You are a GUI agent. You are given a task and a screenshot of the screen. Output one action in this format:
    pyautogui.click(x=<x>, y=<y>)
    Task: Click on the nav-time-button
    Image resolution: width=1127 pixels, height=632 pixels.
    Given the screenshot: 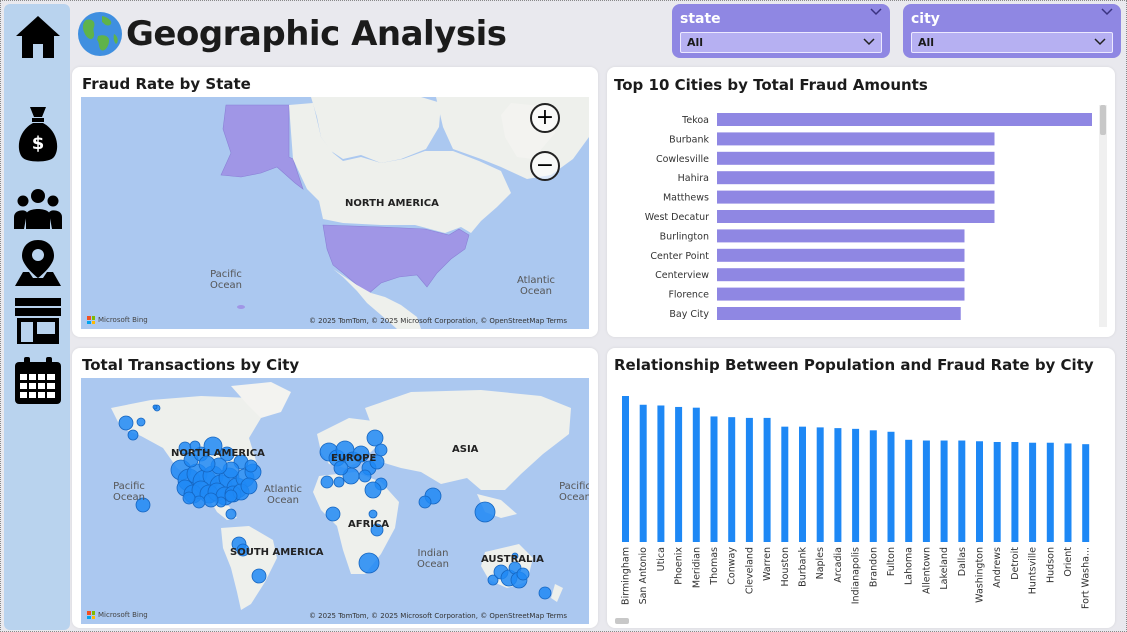 What is the action you would take?
    pyautogui.click(x=38, y=381)
    